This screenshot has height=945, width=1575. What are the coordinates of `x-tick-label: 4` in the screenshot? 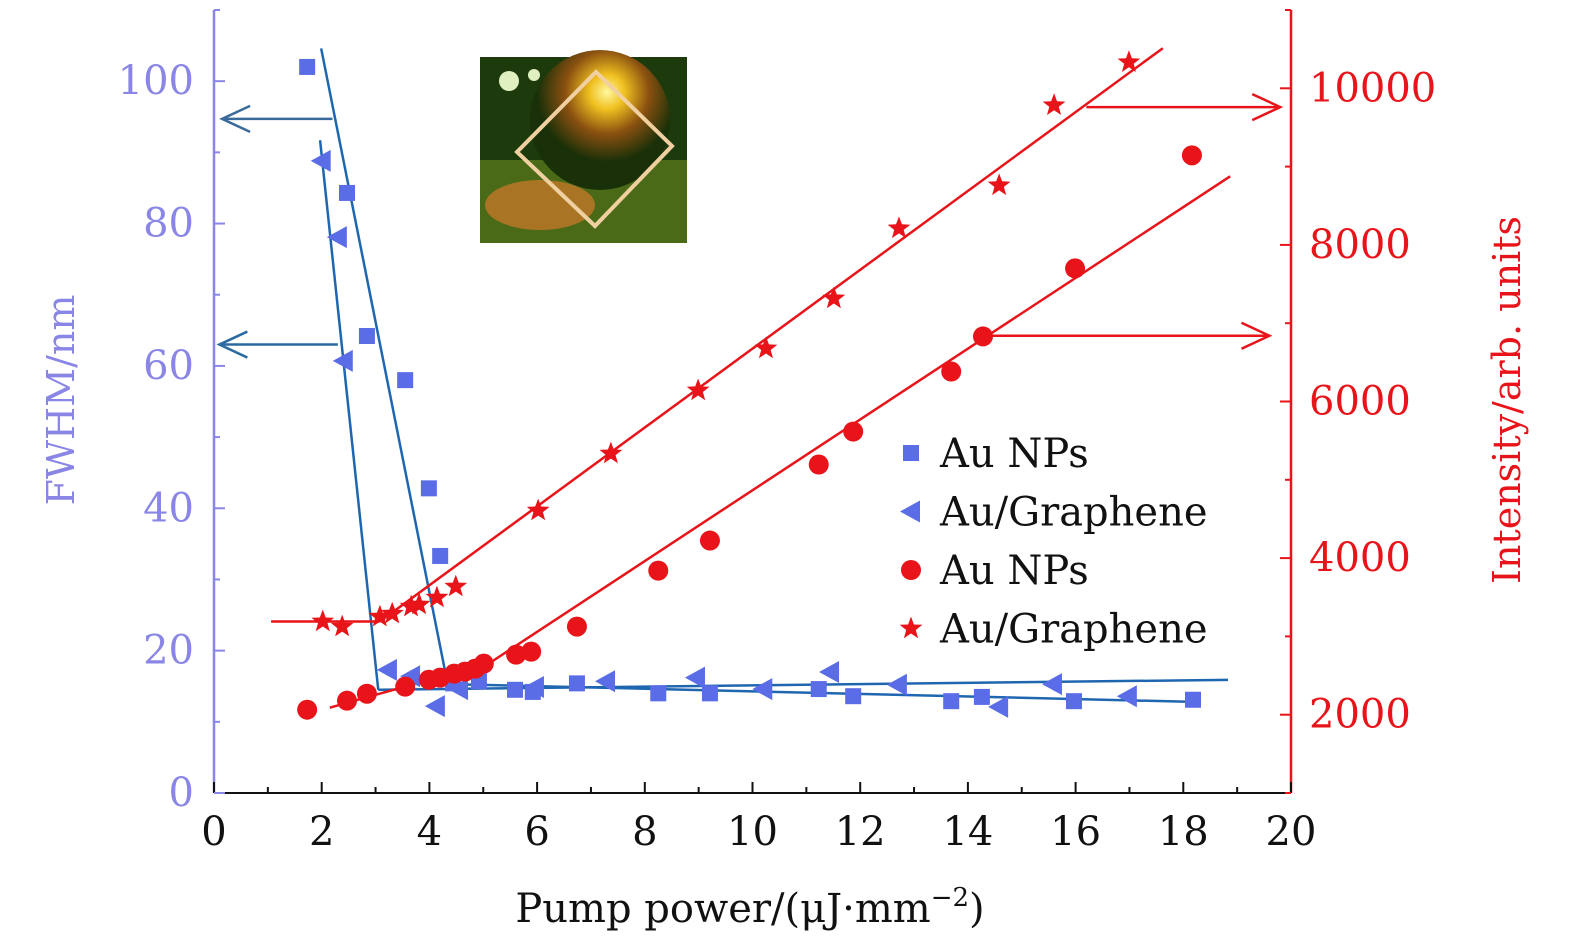 It's located at (429, 832).